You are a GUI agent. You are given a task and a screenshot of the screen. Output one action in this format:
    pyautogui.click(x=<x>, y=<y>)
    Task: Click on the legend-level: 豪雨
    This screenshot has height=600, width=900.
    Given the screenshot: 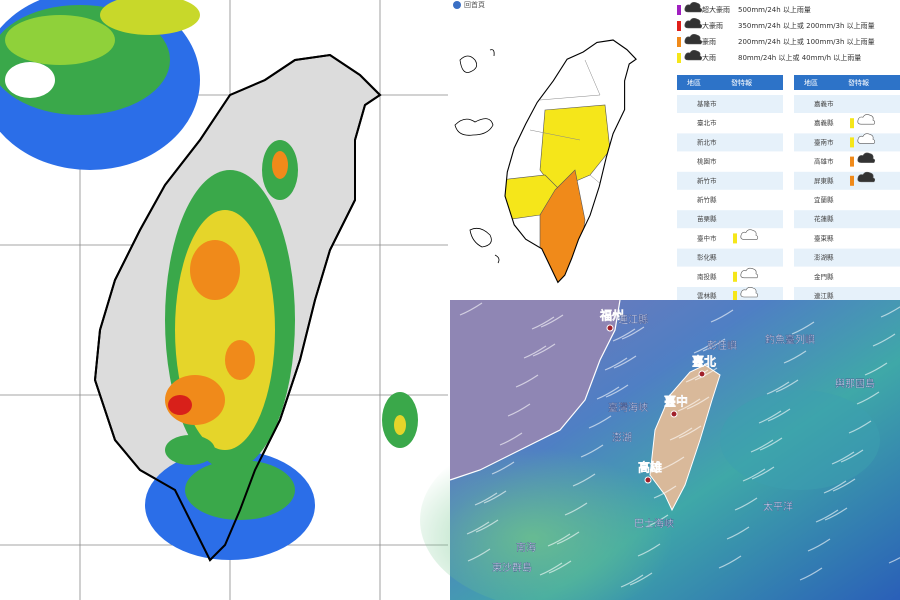 What is the action you would take?
    pyautogui.click(x=709, y=41)
    